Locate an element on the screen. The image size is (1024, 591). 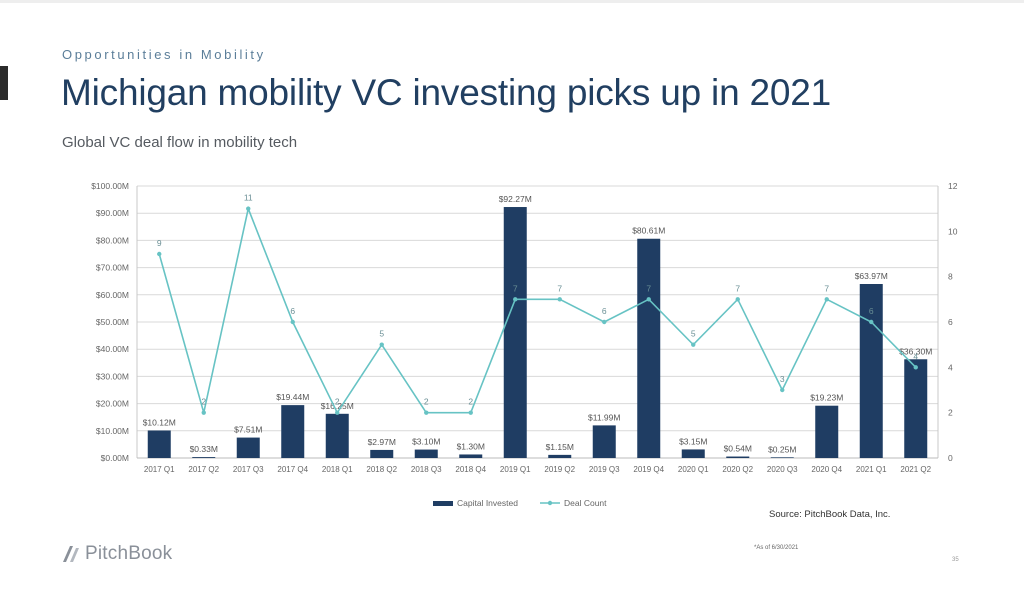
bar-data-label: $3.10M is located at coordinates (426, 442).